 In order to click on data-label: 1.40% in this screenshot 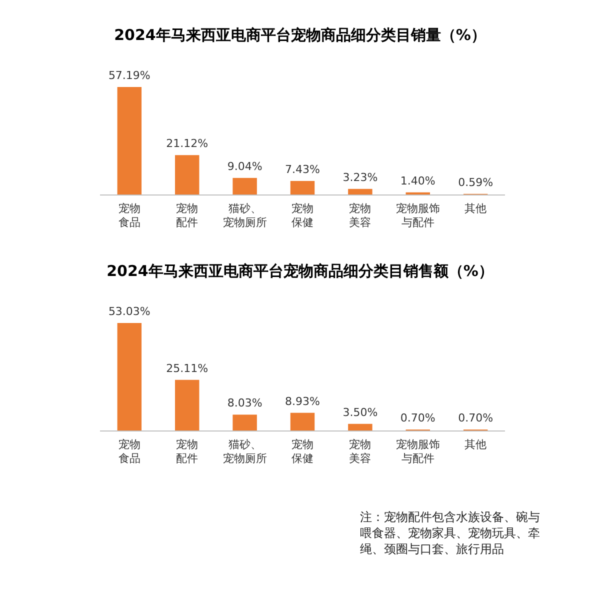, I will do `click(418, 181)`.